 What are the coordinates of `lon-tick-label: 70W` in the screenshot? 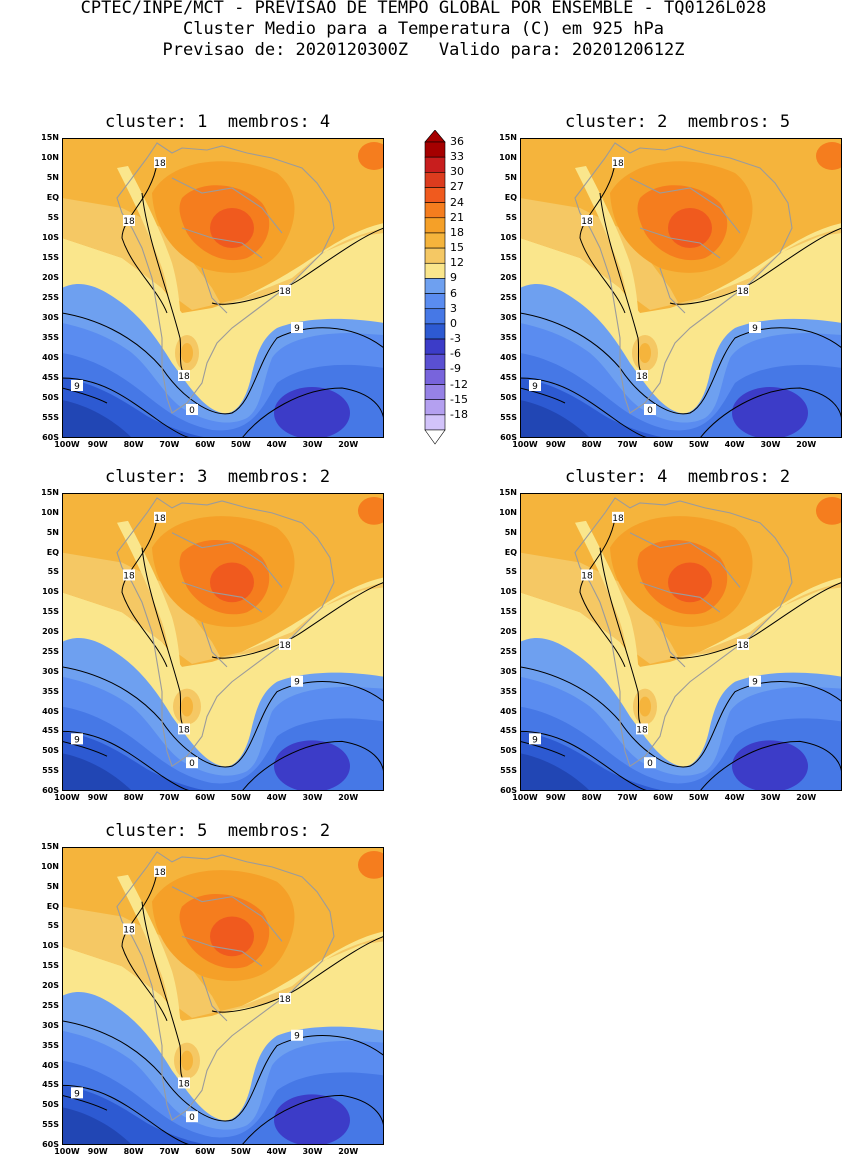 It's located at (627, 797).